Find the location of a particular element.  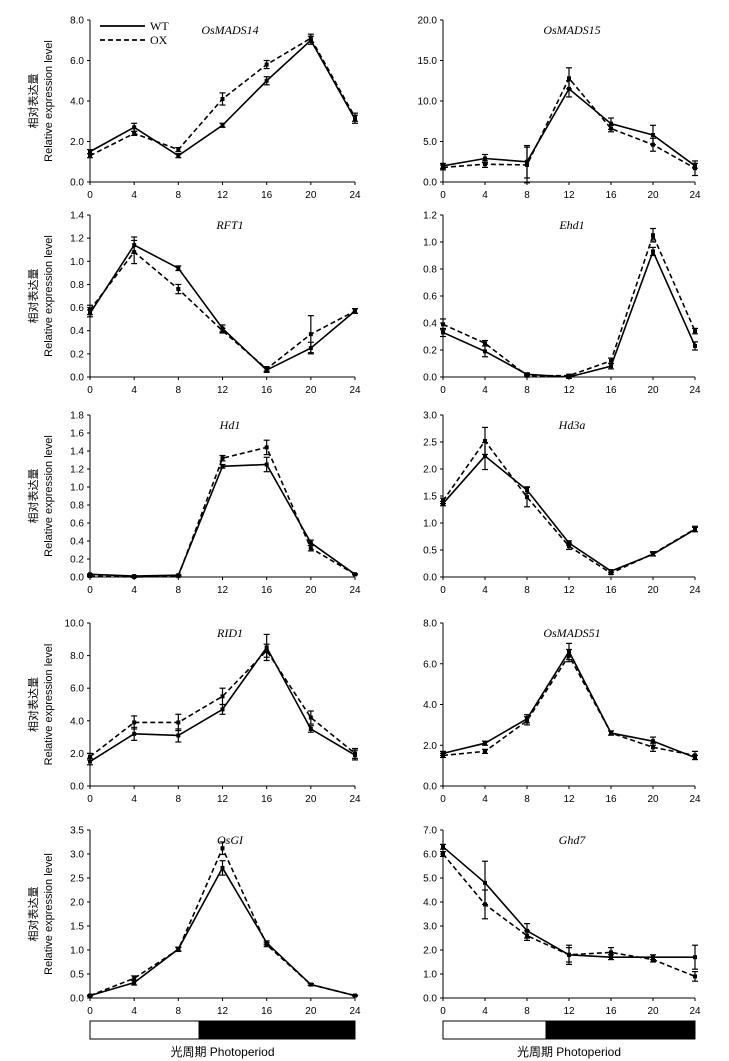

y-tick-label: 20.0 is located at coordinates (428, 21).